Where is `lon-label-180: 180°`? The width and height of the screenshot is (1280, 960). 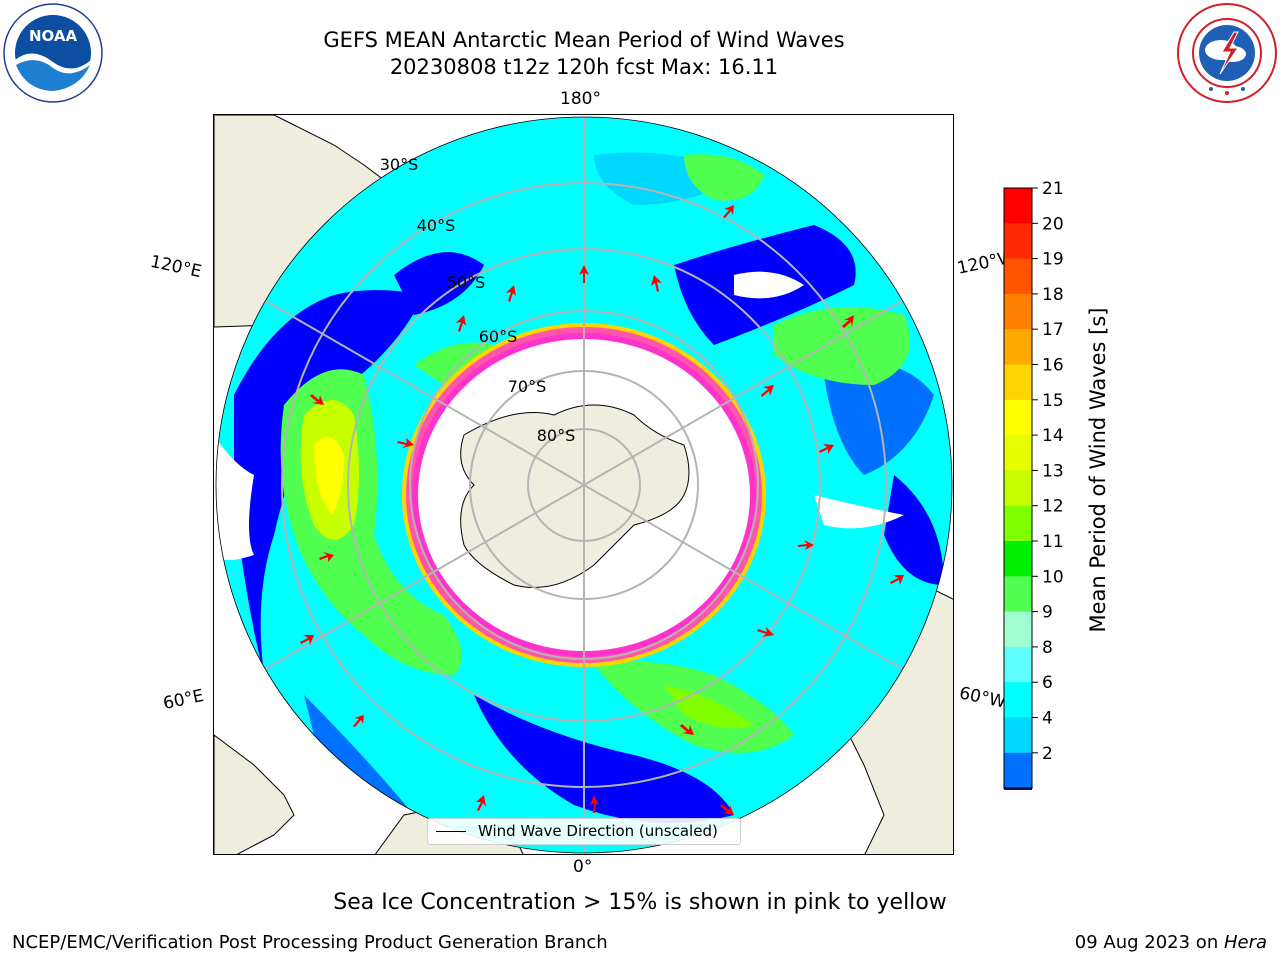
lon-label-180: 180° is located at coordinates (580, 99).